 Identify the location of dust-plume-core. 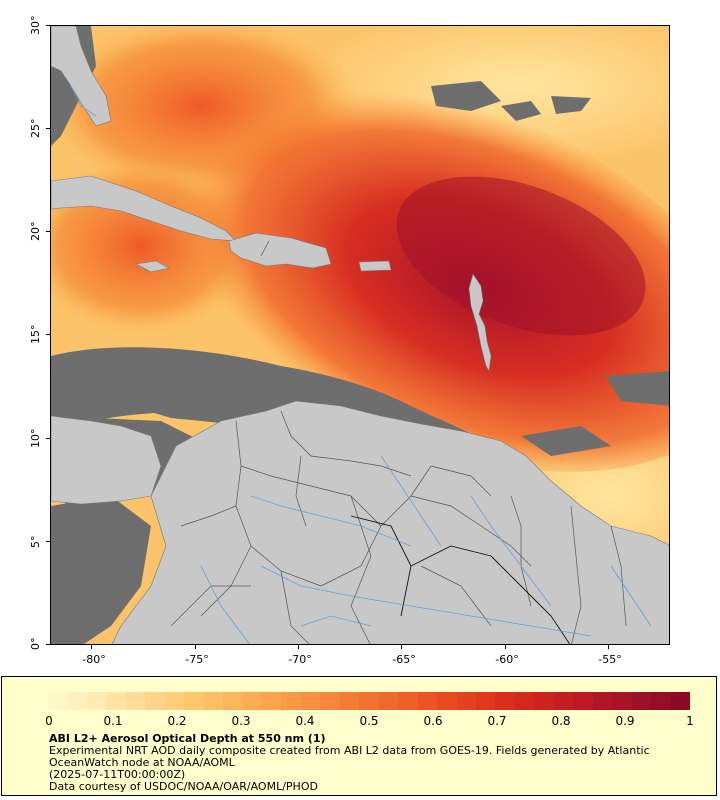
(521, 256).